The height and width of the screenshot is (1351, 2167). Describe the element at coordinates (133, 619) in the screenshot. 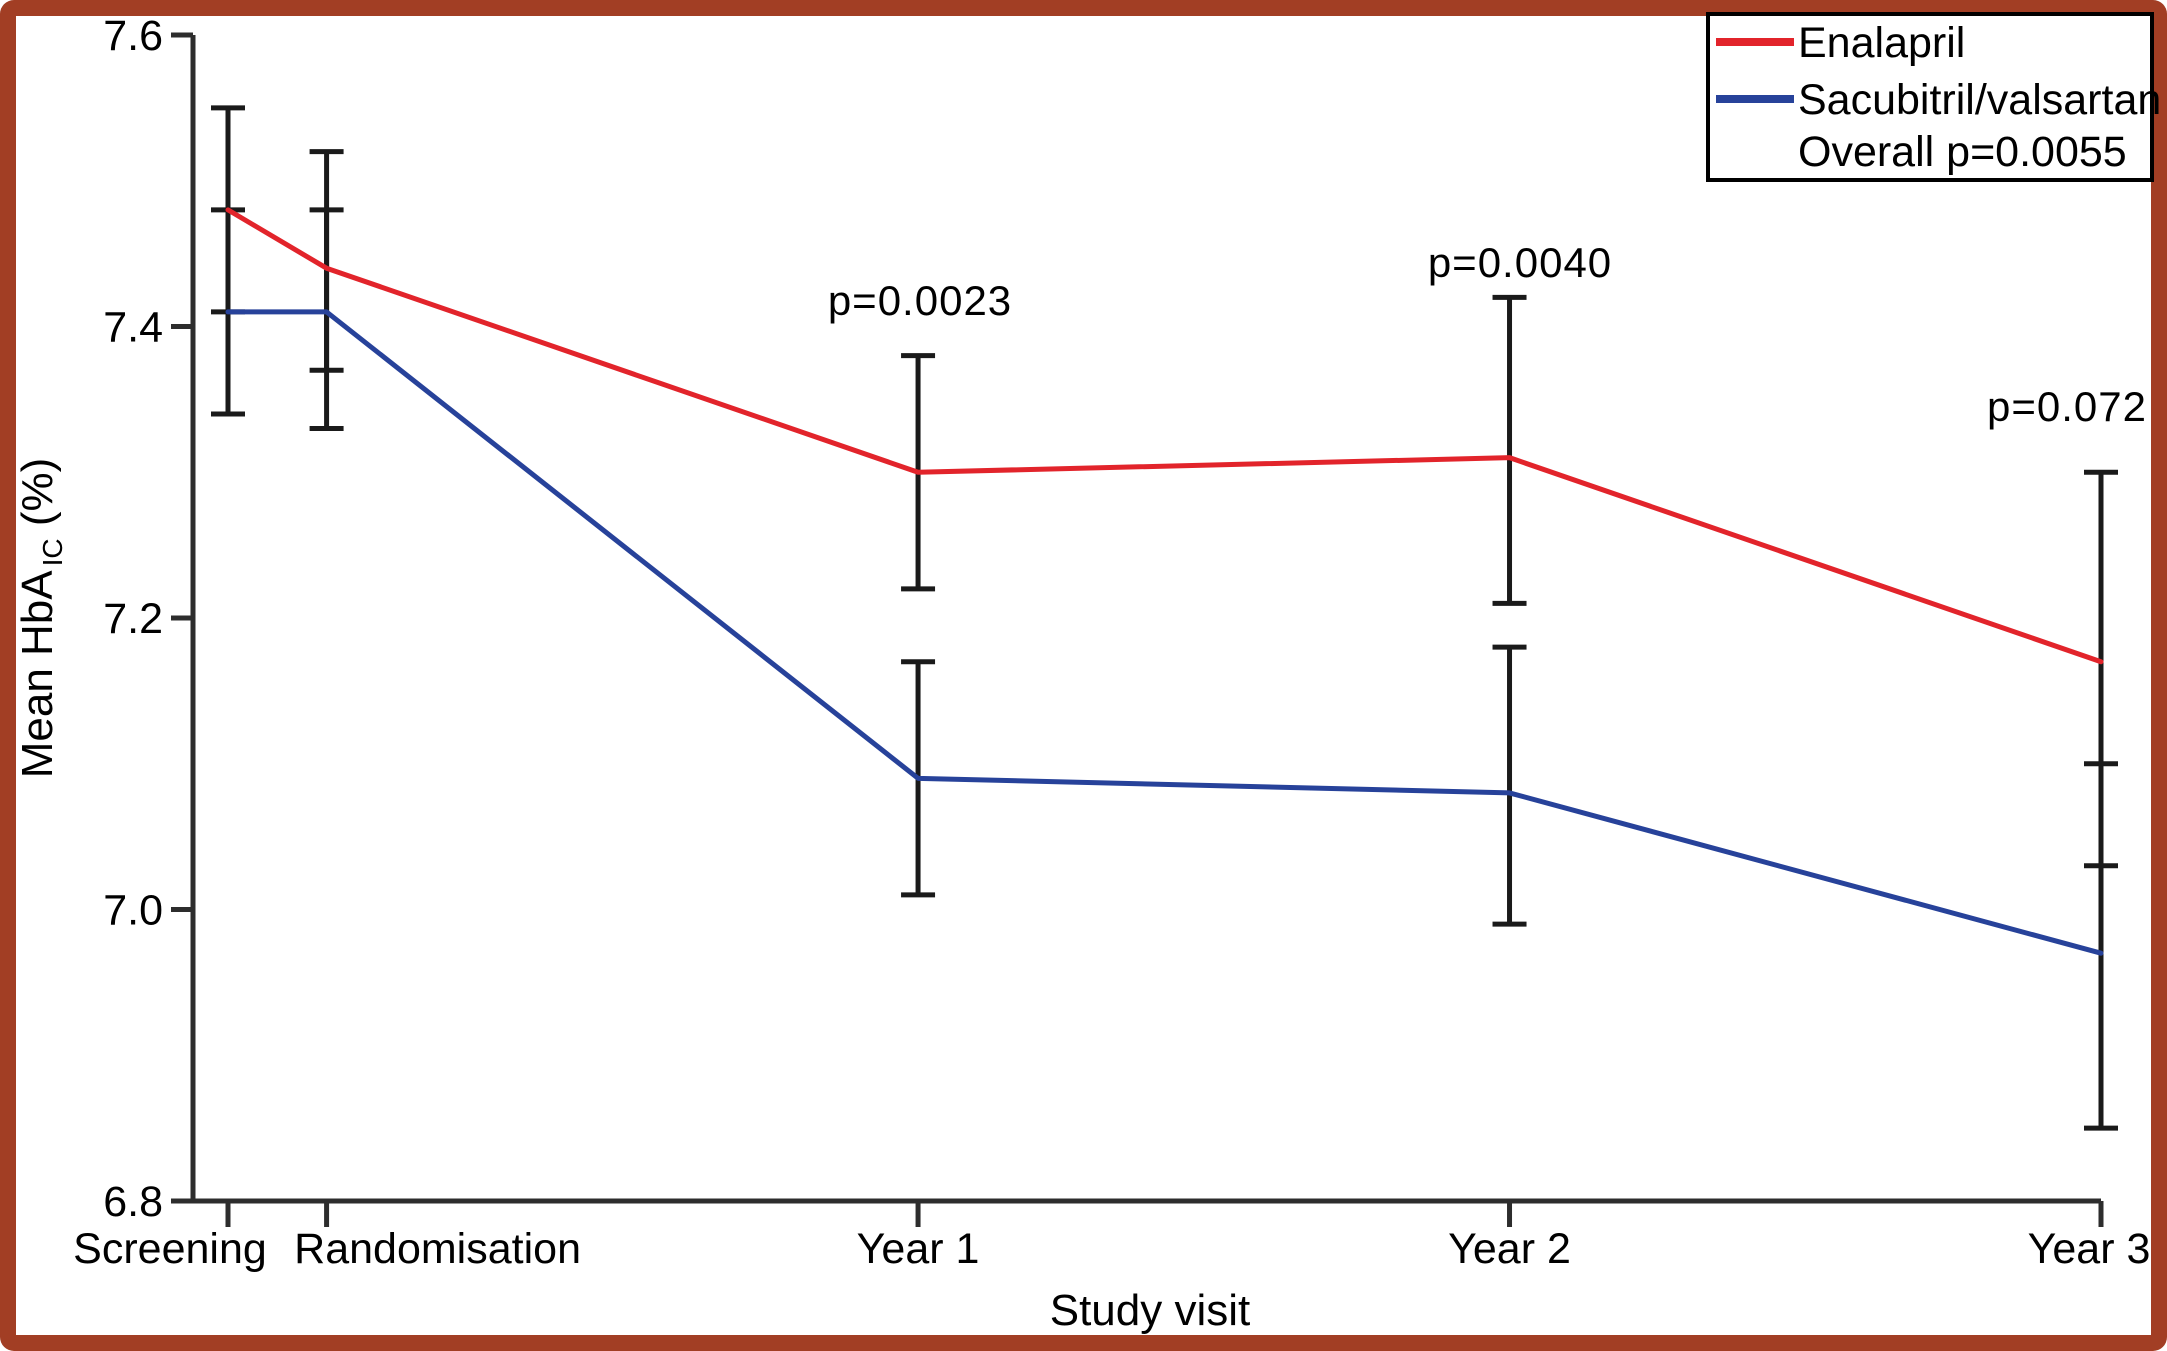

I see `y-tick-label: 7.2` at that location.